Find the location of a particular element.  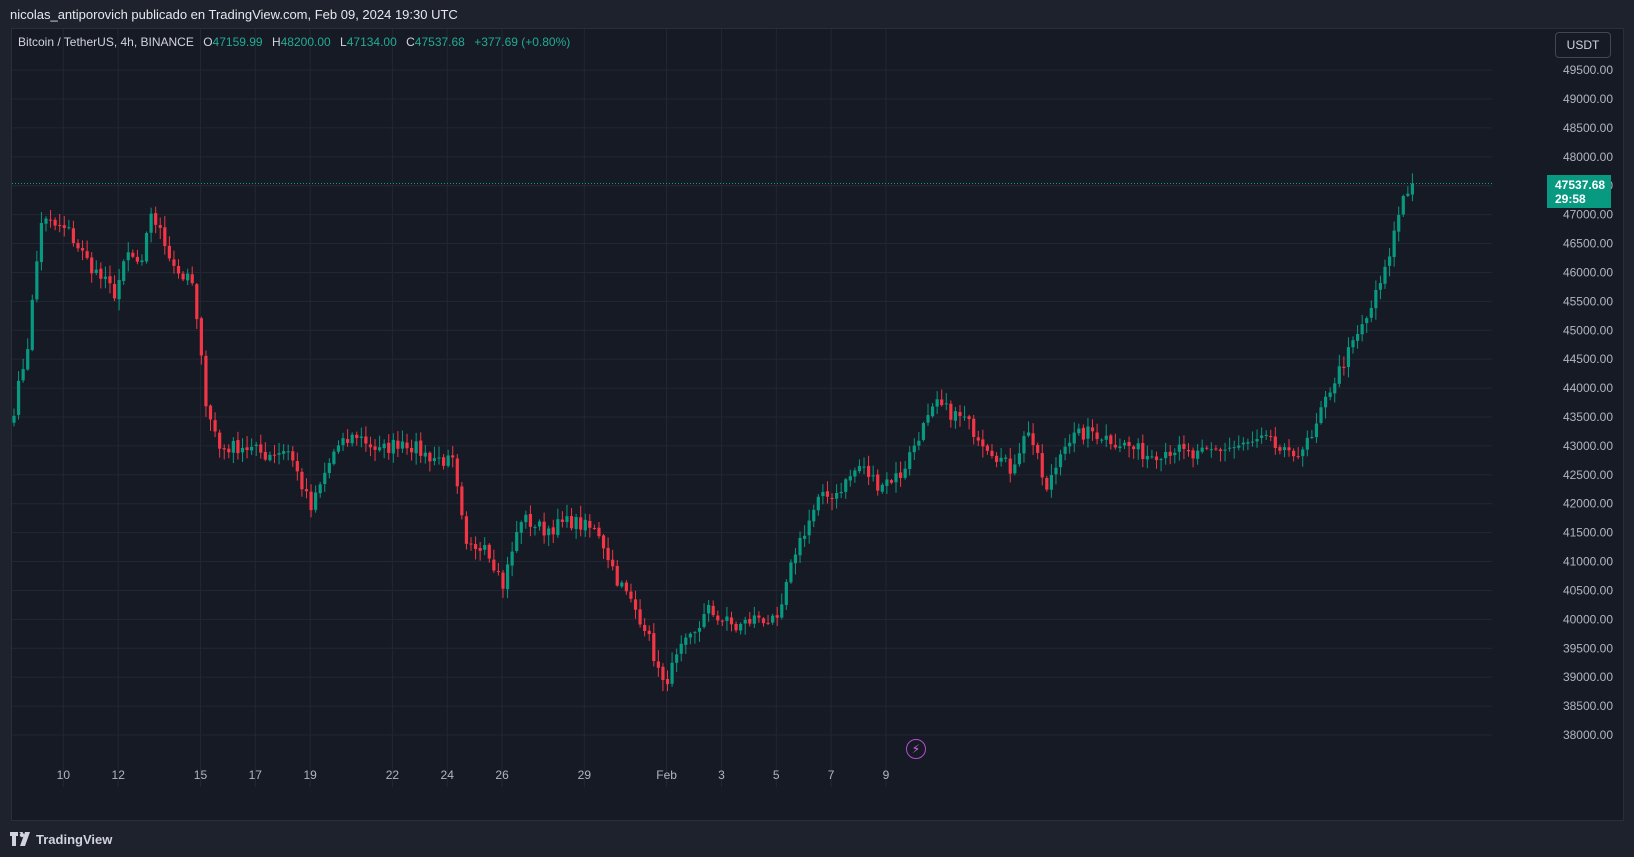

lightning-bolt-icon: ⚡ is located at coordinates (915, 749).